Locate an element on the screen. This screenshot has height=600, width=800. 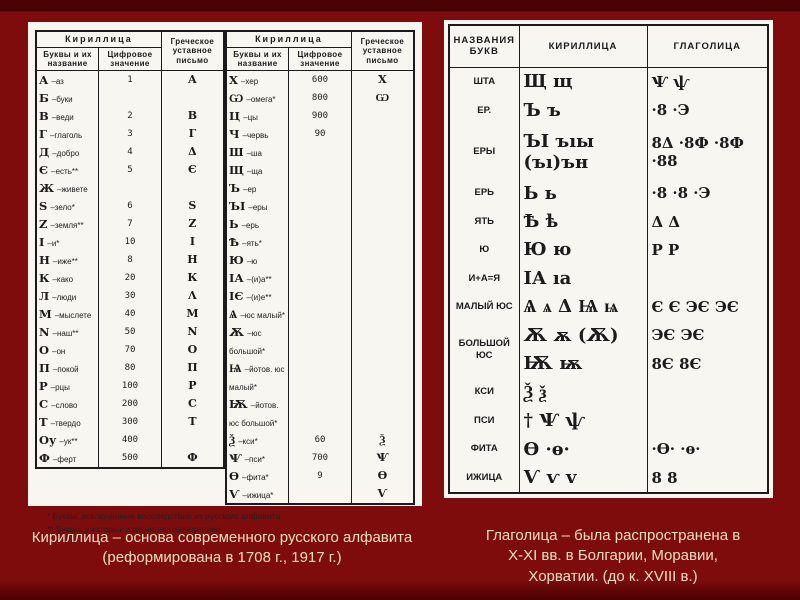
greek-column-header: Греческое уставное письмо is located at coordinates (382, 50).